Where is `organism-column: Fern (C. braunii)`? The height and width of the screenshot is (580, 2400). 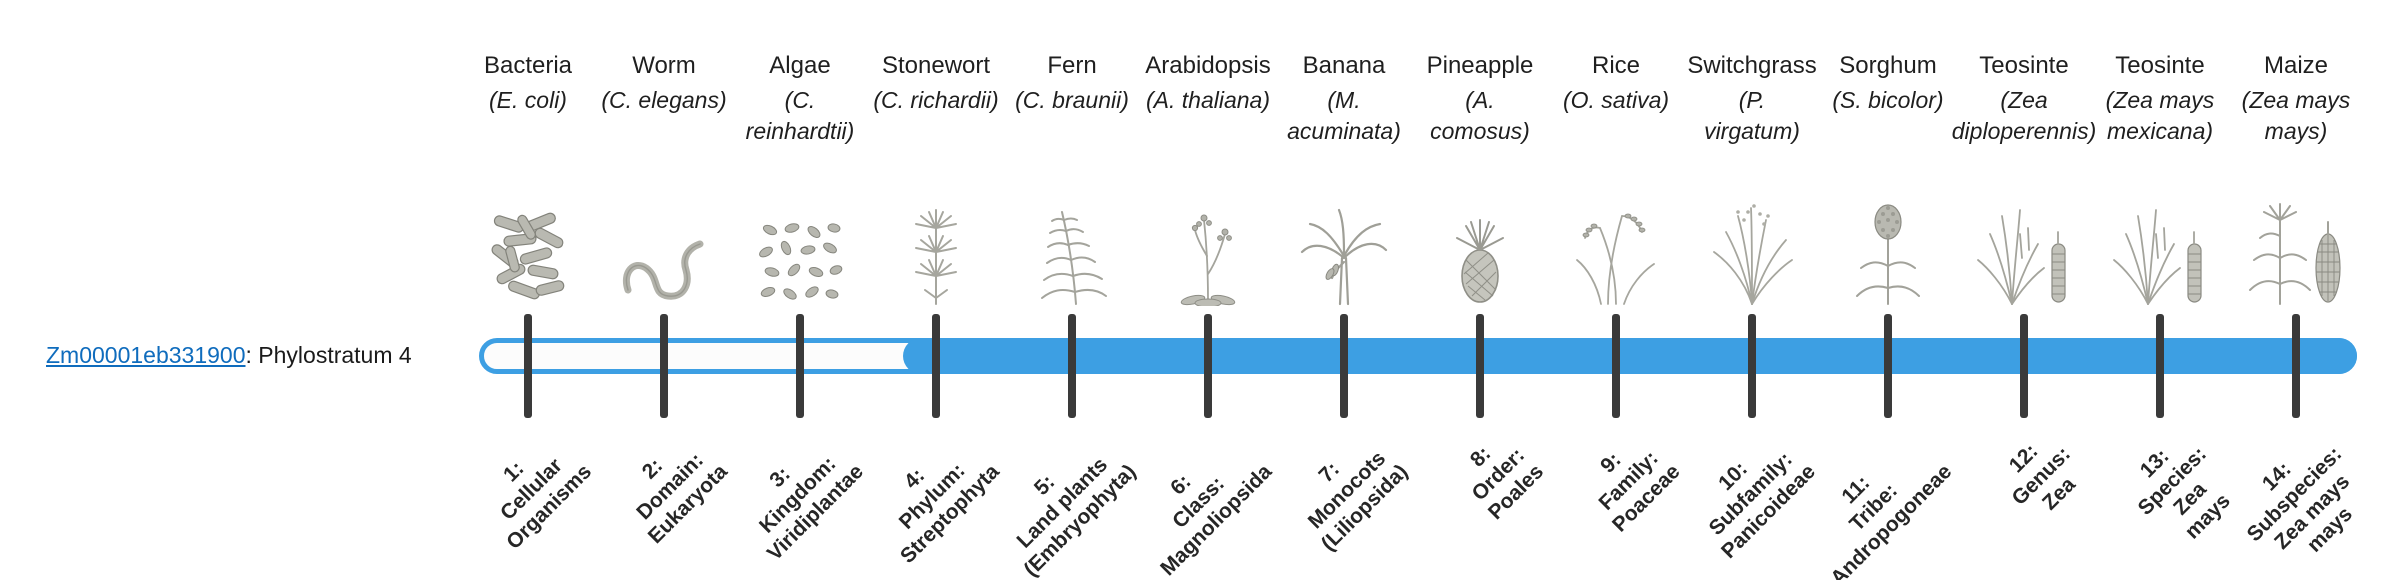
organism-column: Fern (C. braunii) is located at coordinates (1072, 179).